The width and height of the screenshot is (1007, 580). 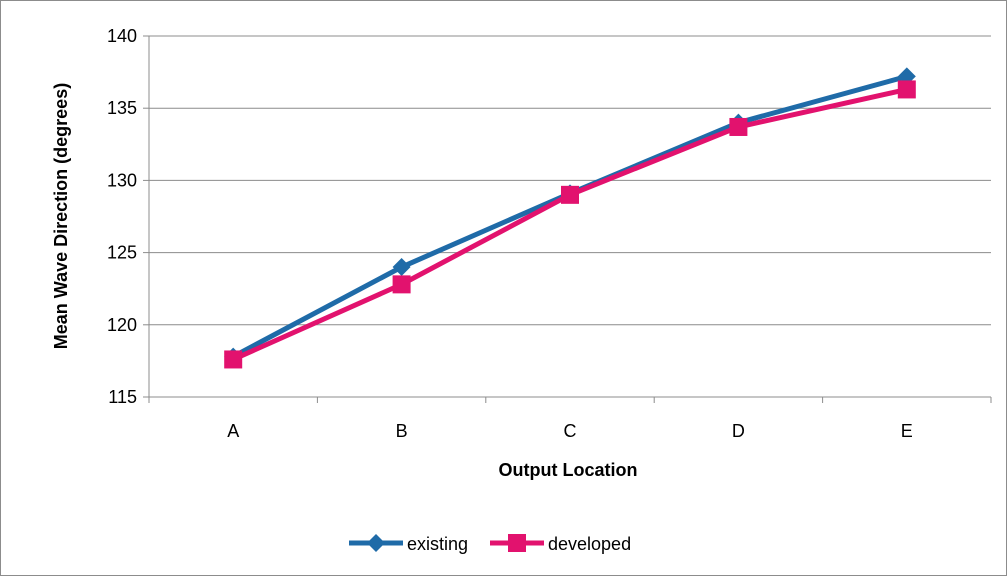 I want to click on legend-item-existing: existing, so click(x=408, y=544).